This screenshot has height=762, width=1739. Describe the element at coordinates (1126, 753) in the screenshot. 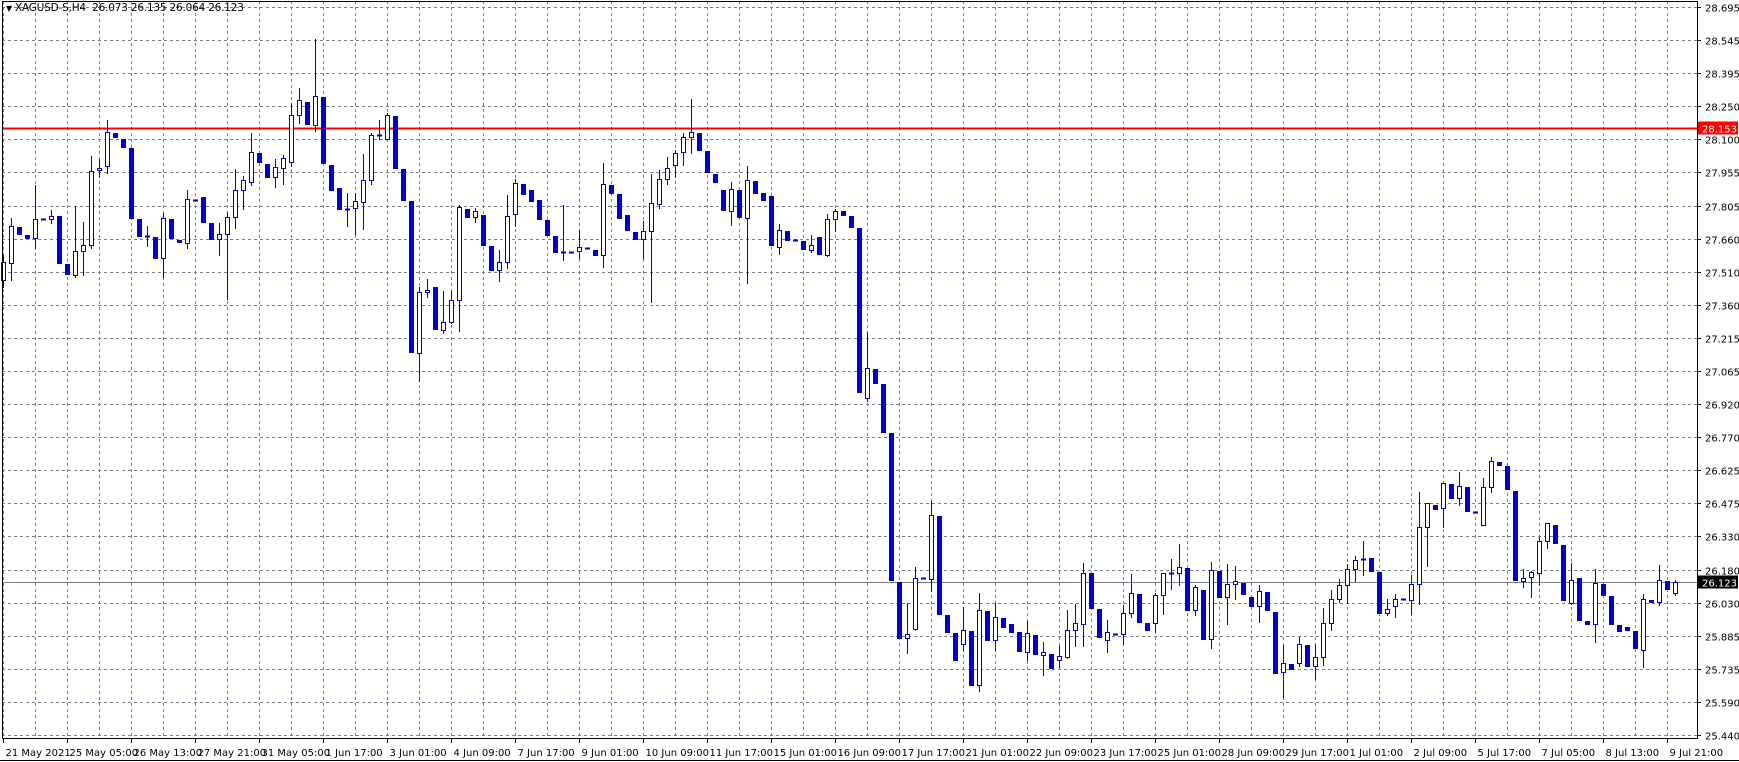

I see `x-tick-label: 23 Jun 17:00` at that location.